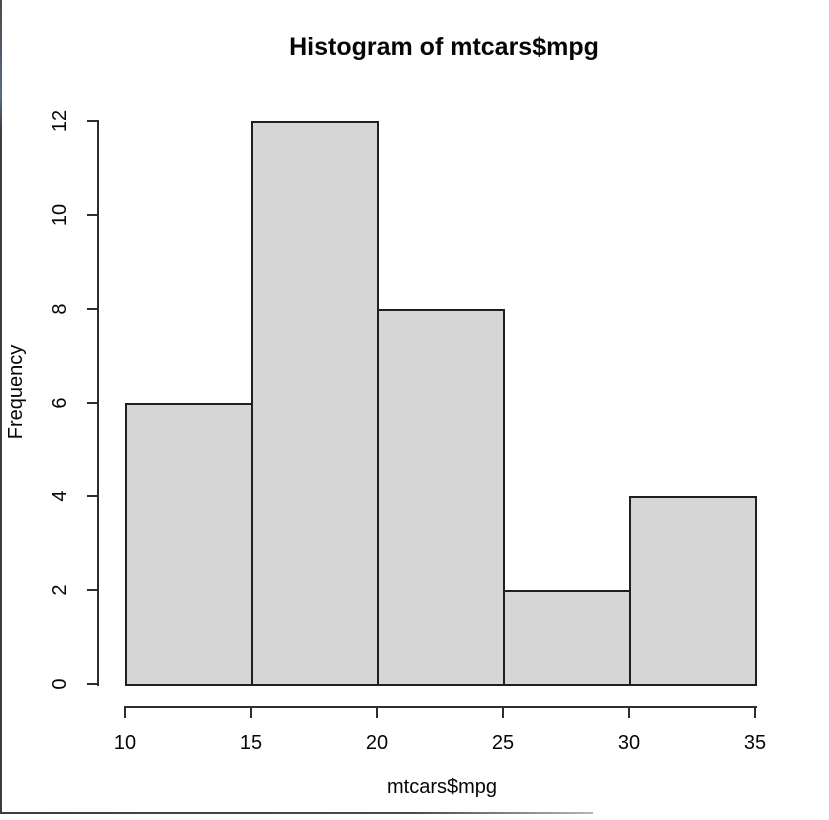  What do you see at coordinates (60, 403) in the screenshot?
I see `y-tick-label: 6` at bounding box center [60, 403].